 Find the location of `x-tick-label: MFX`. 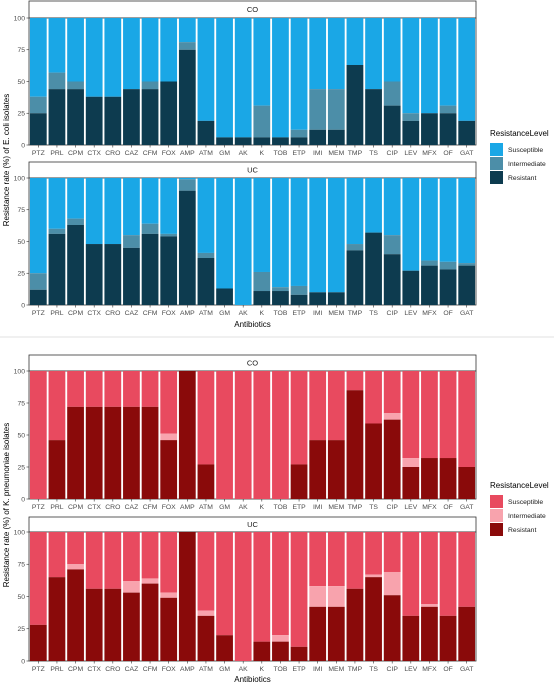

x-tick-label: MFX is located at coordinates (429, 507).